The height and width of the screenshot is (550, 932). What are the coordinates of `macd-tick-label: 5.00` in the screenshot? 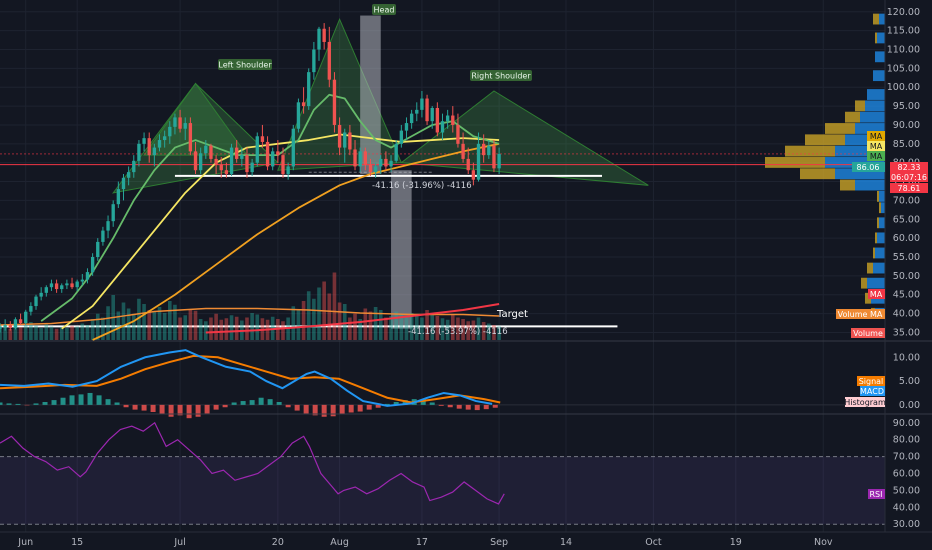 It's located at (909, 381).